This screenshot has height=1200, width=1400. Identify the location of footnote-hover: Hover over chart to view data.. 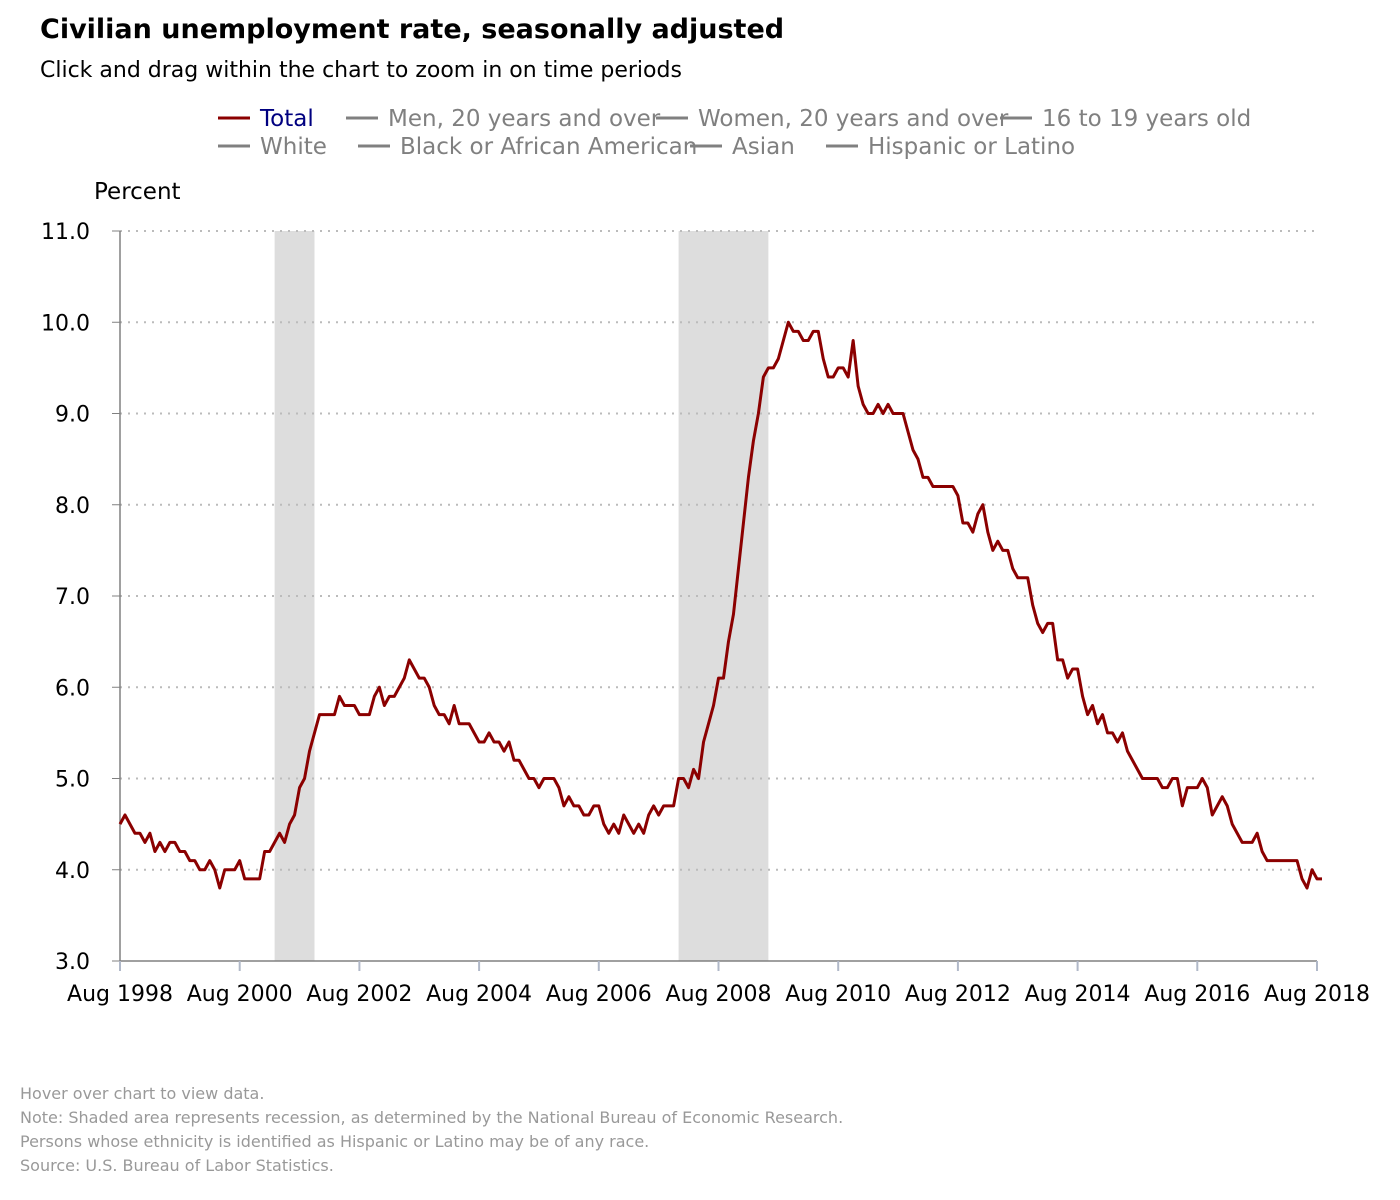
(142, 1093).